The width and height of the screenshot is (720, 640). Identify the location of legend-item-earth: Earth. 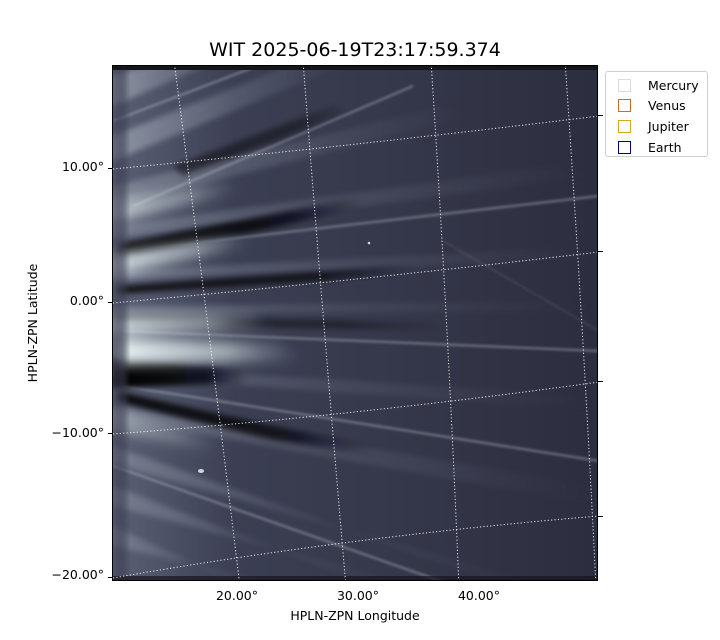
(656, 147).